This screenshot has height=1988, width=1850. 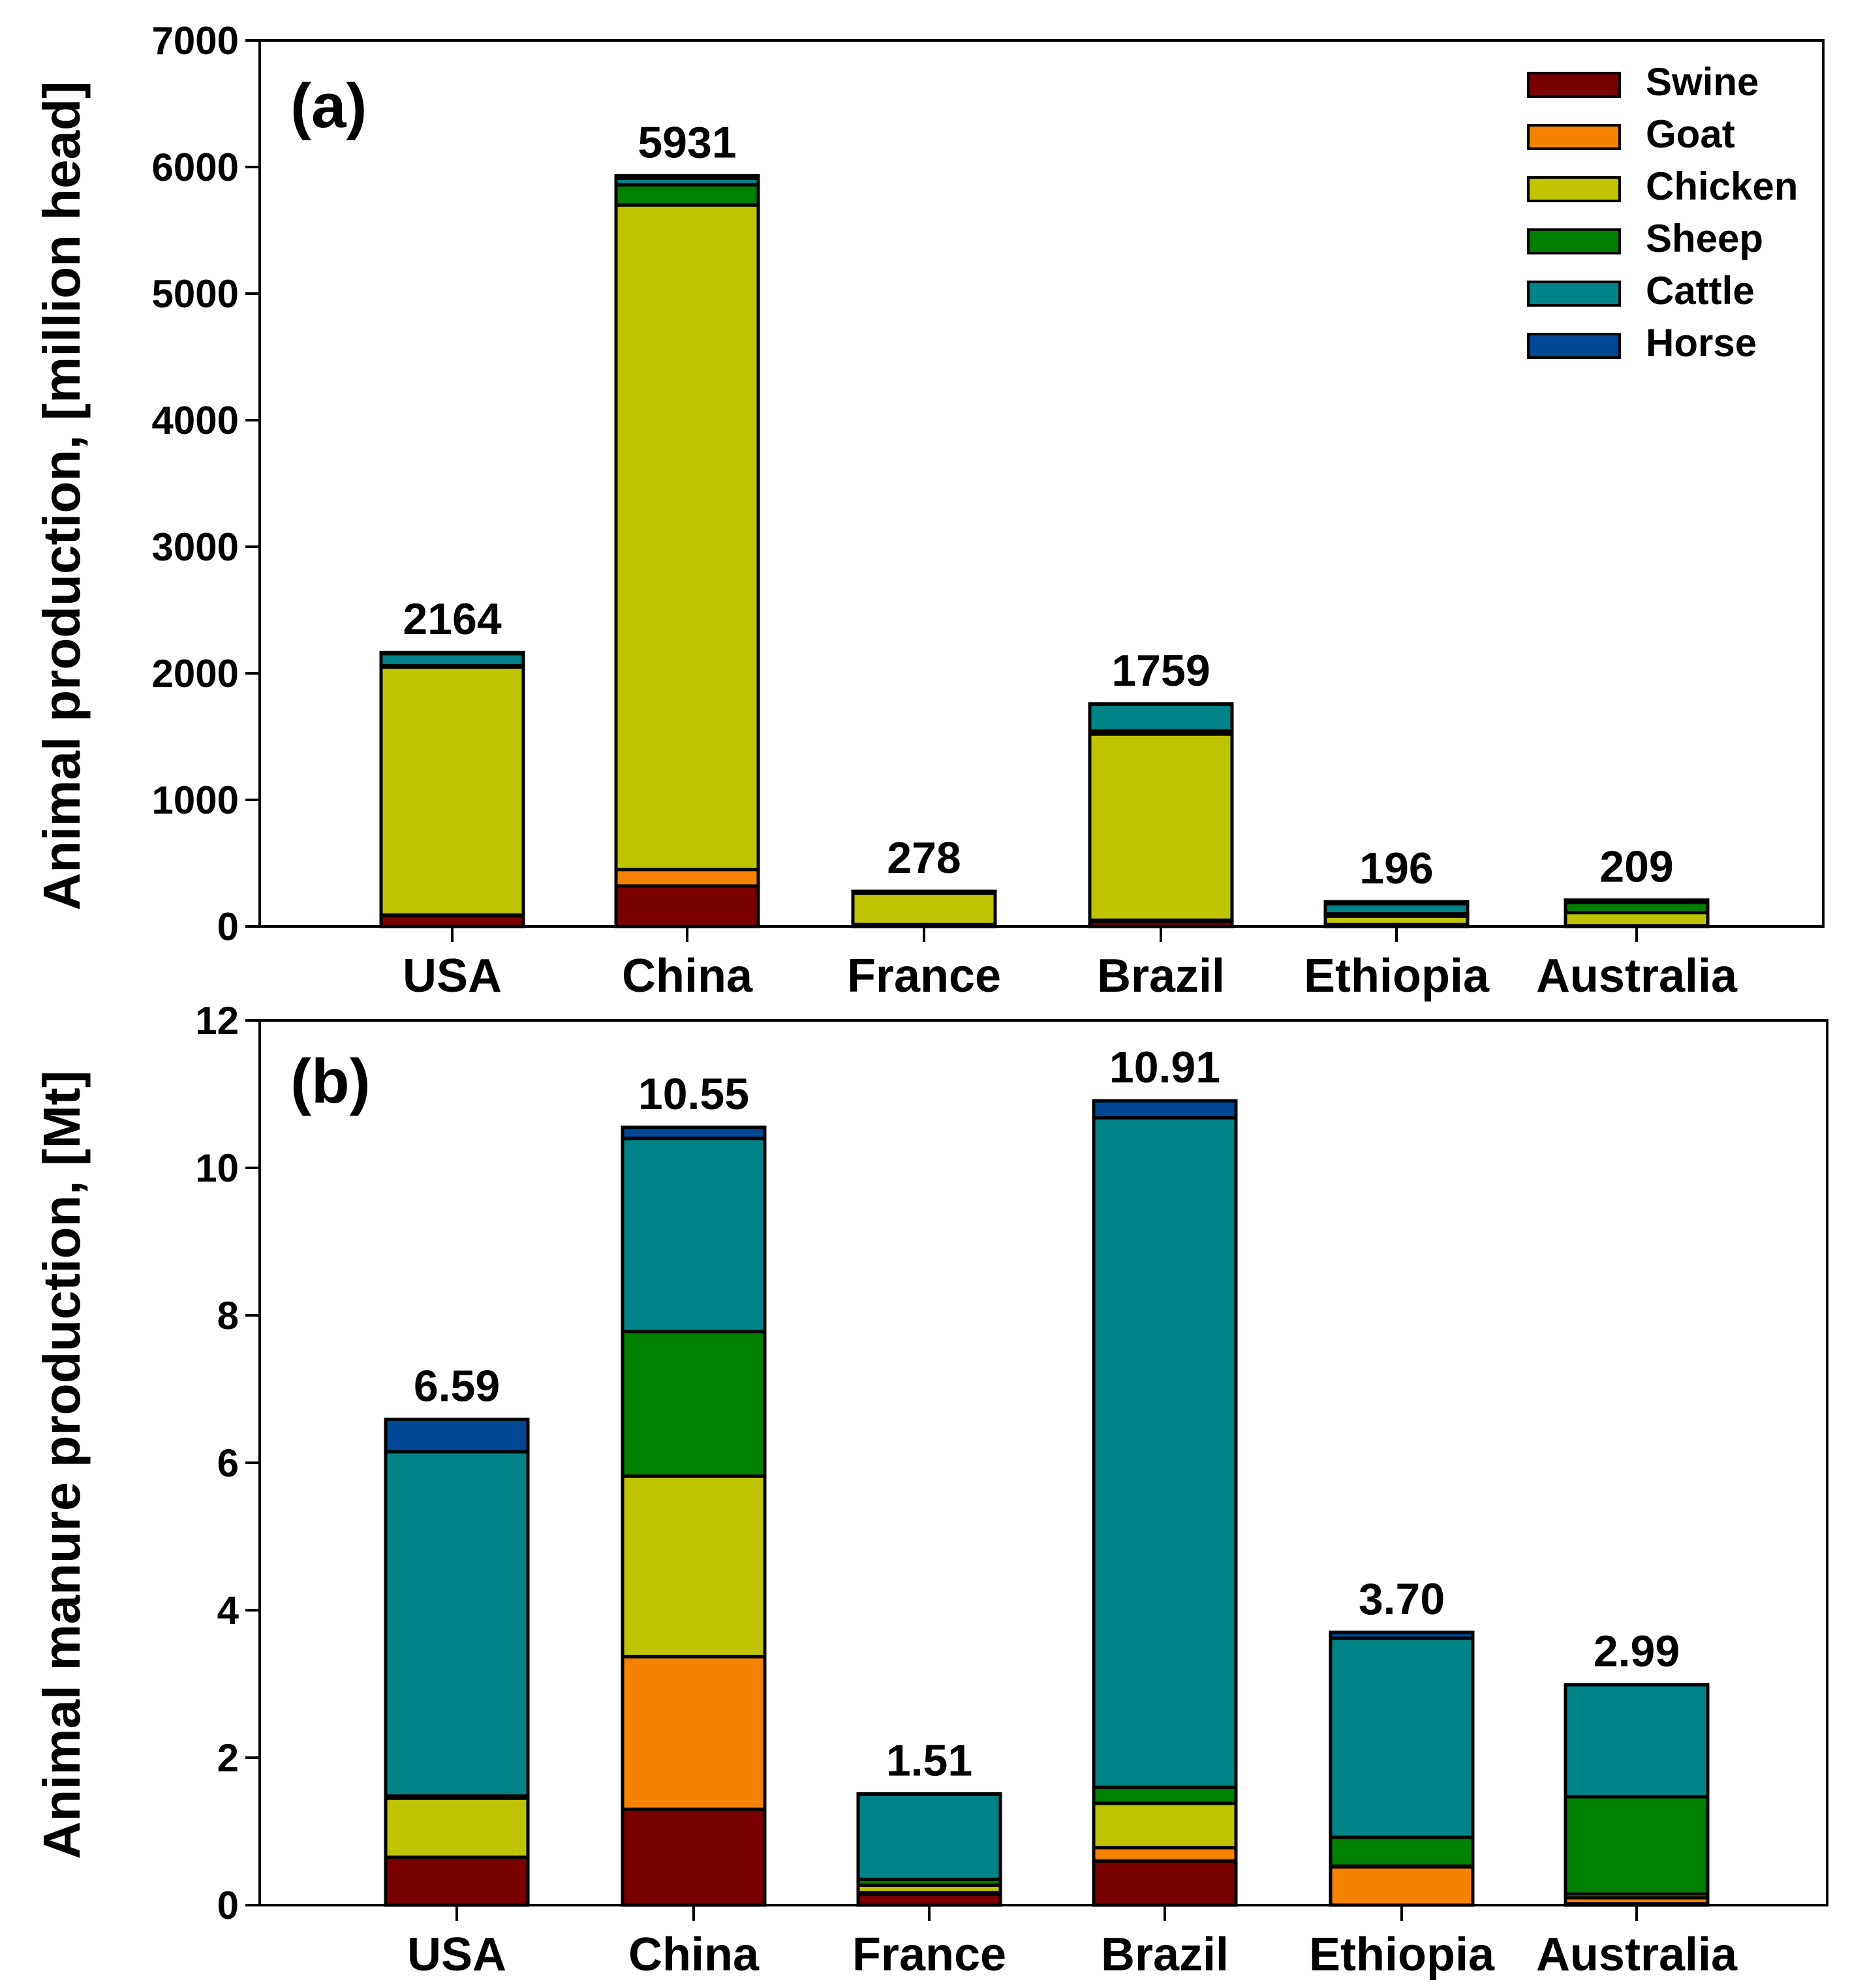 What do you see at coordinates (228, 1316) in the screenshot?
I see `y-tick-label: 8` at bounding box center [228, 1316].